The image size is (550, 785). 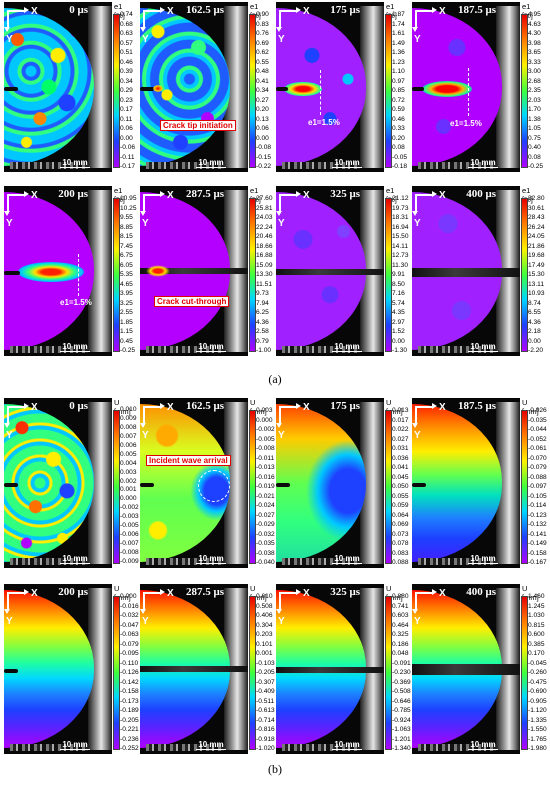 What do you see at coordinates (126, 24) in the screenshot?
I see `colorbar-tick-label: 0.68` at bounding box center [126, 24].